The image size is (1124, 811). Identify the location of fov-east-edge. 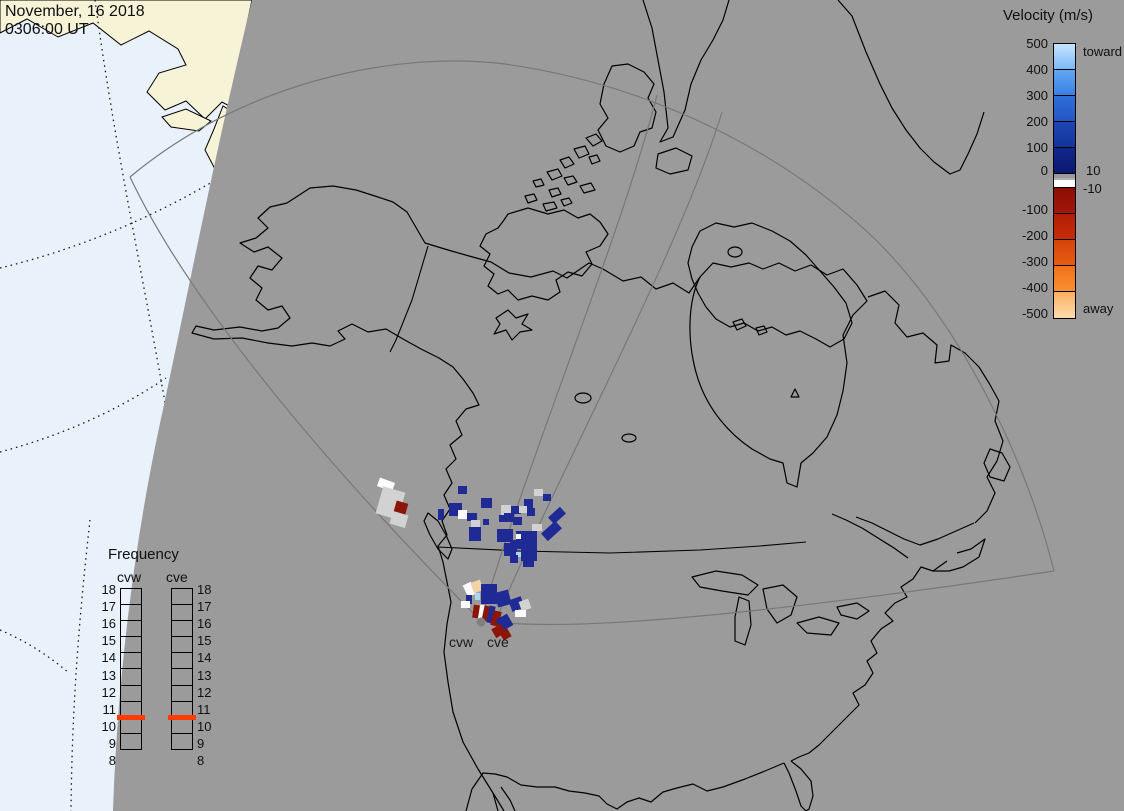
(775, 598).